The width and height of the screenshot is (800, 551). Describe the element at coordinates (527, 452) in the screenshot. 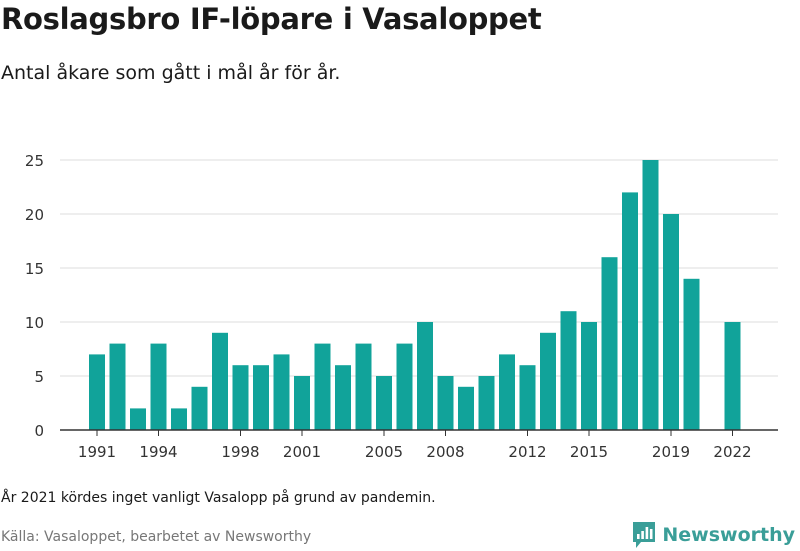

I see `x-tick-label: 2012` at that location.